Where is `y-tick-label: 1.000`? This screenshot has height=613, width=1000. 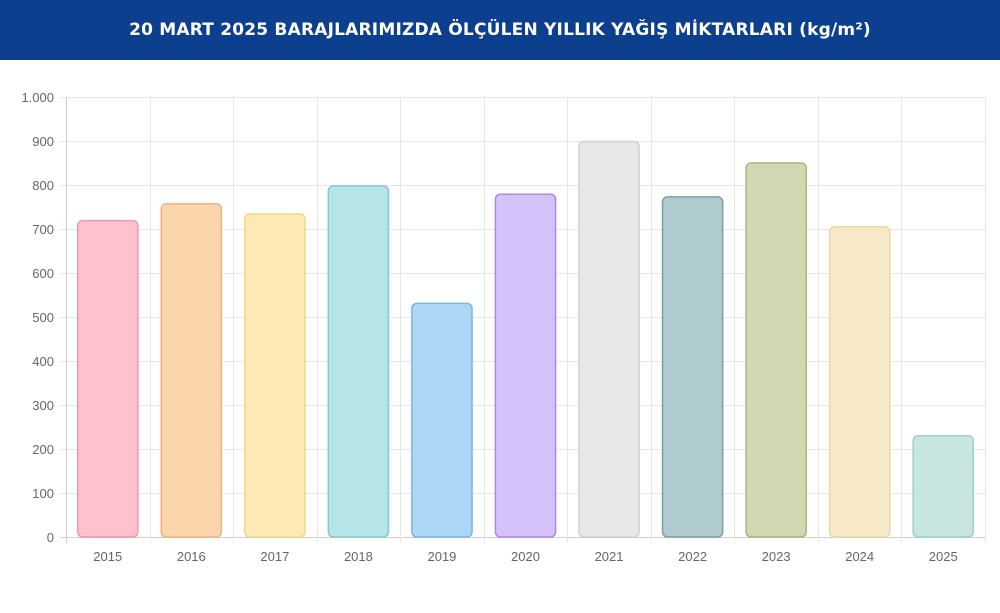
y-tick-label: 1.000 is located at coordinates (37, 97).